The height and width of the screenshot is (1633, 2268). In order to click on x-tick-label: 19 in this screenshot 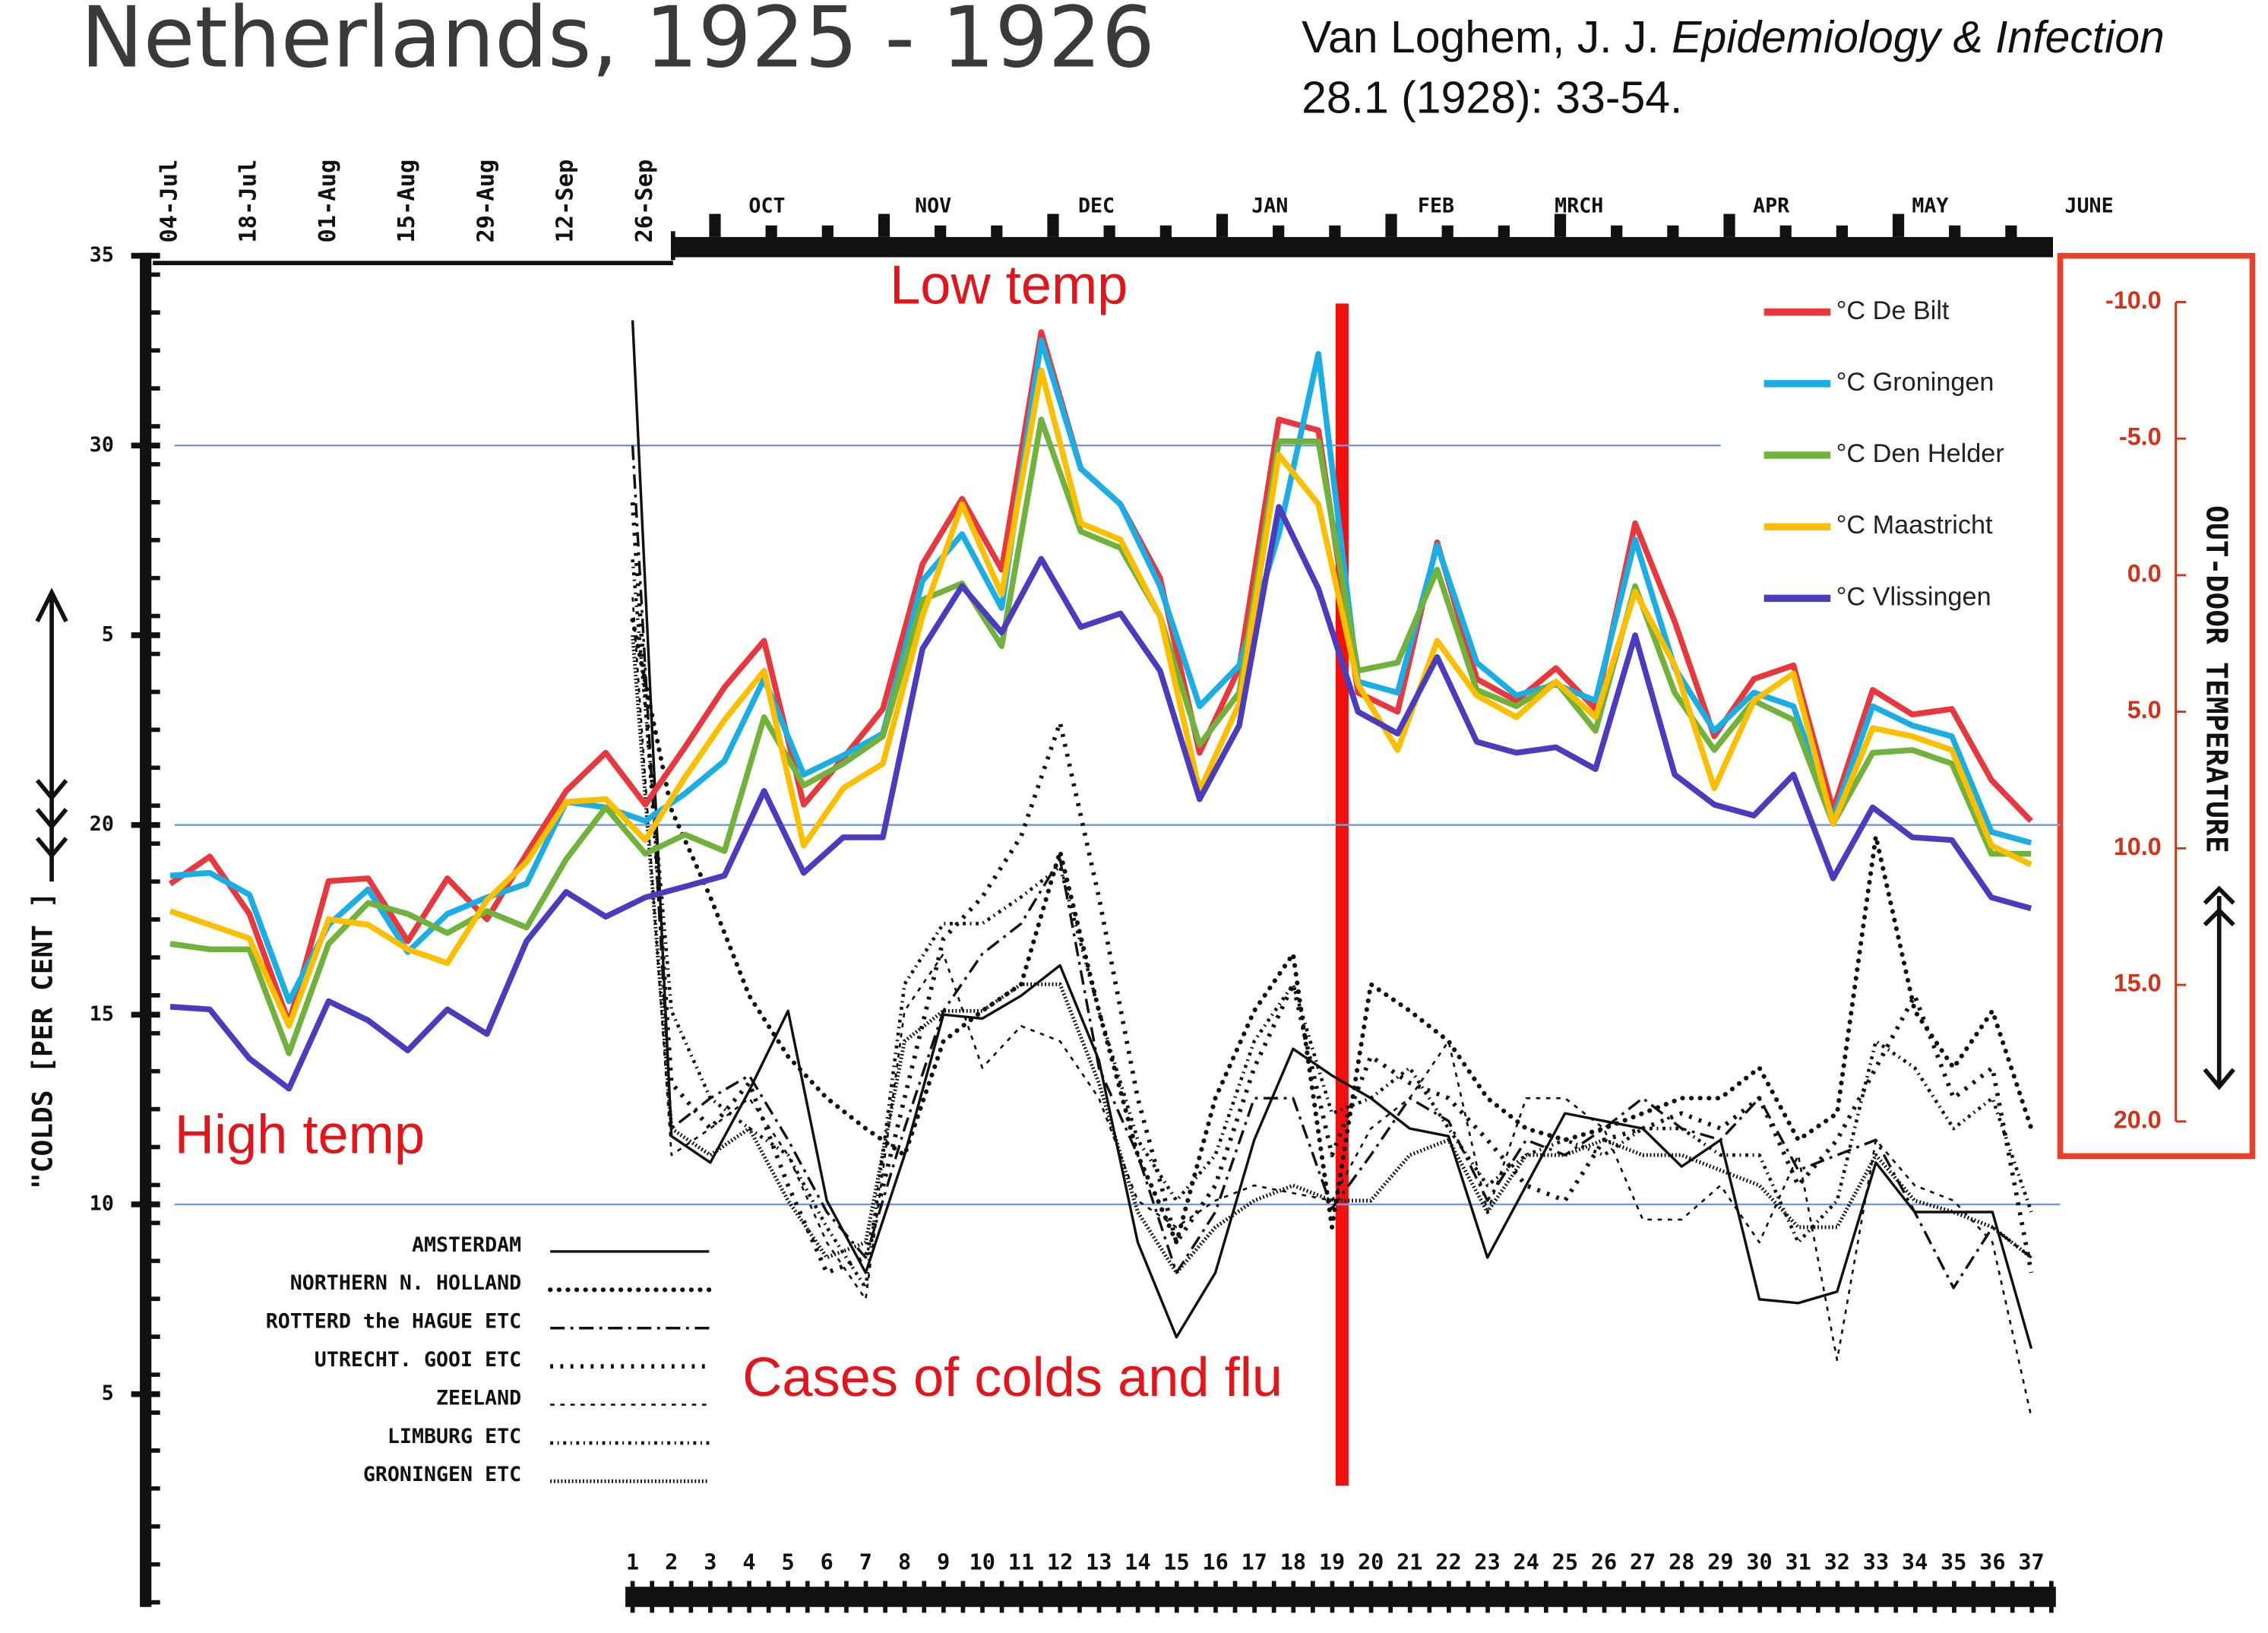, I will do `click(1332, 1562)`.